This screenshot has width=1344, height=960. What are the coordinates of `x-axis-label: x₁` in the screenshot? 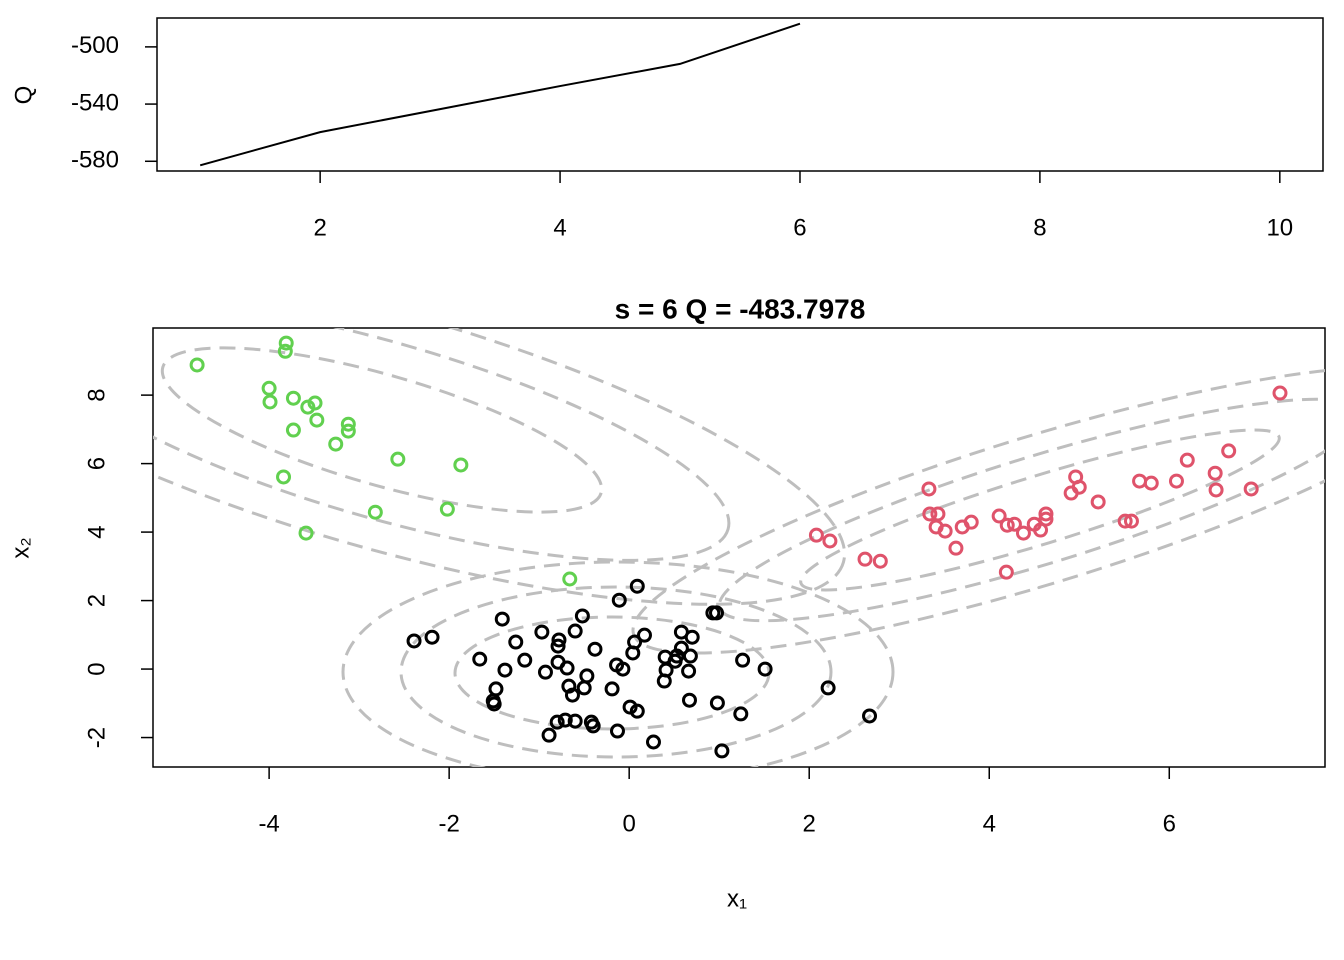 It's located at (737, 898).